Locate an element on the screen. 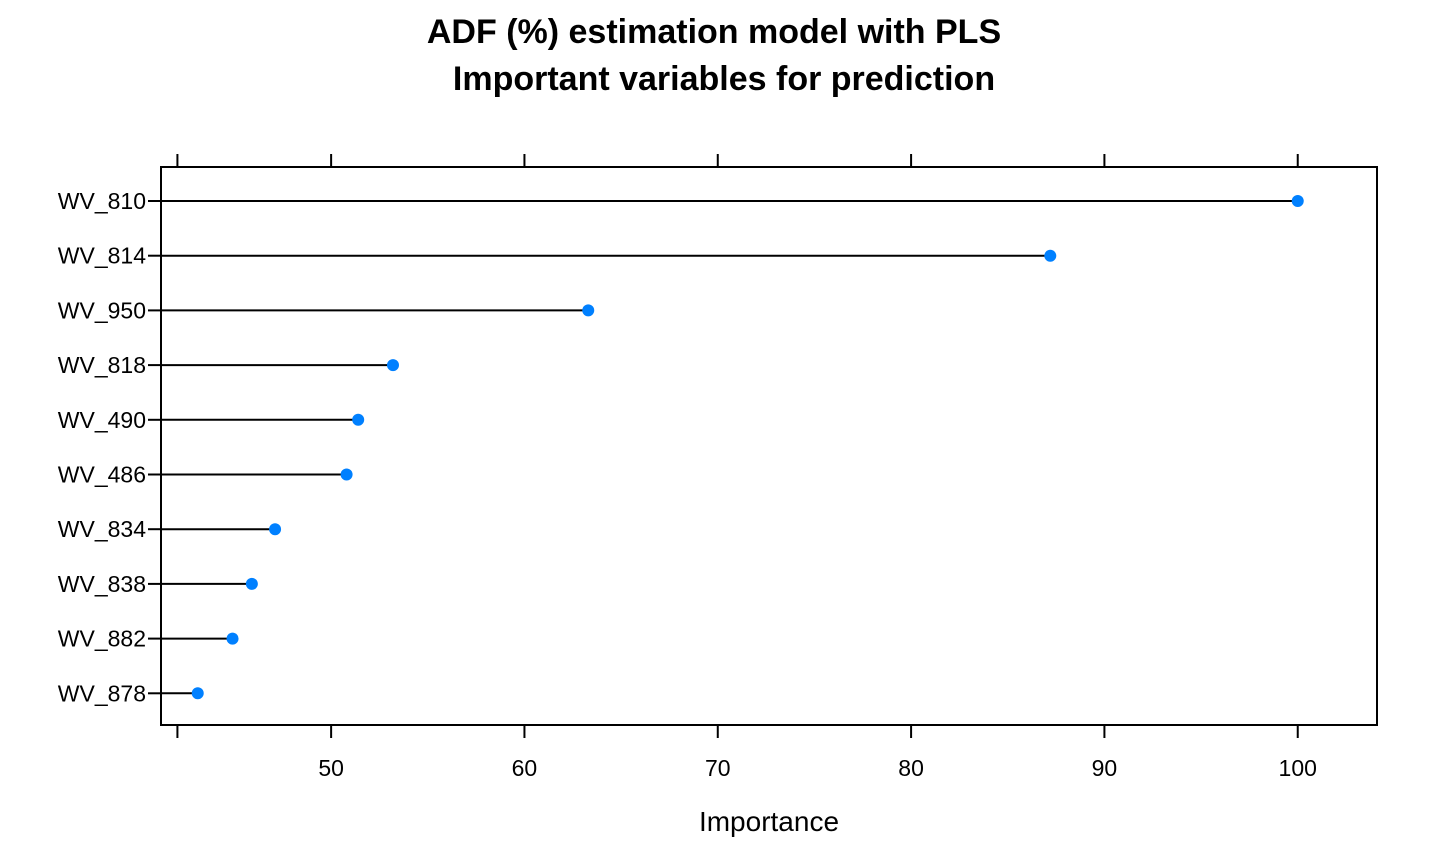  category-label: WV_950 is located at coordinates (102, 310).